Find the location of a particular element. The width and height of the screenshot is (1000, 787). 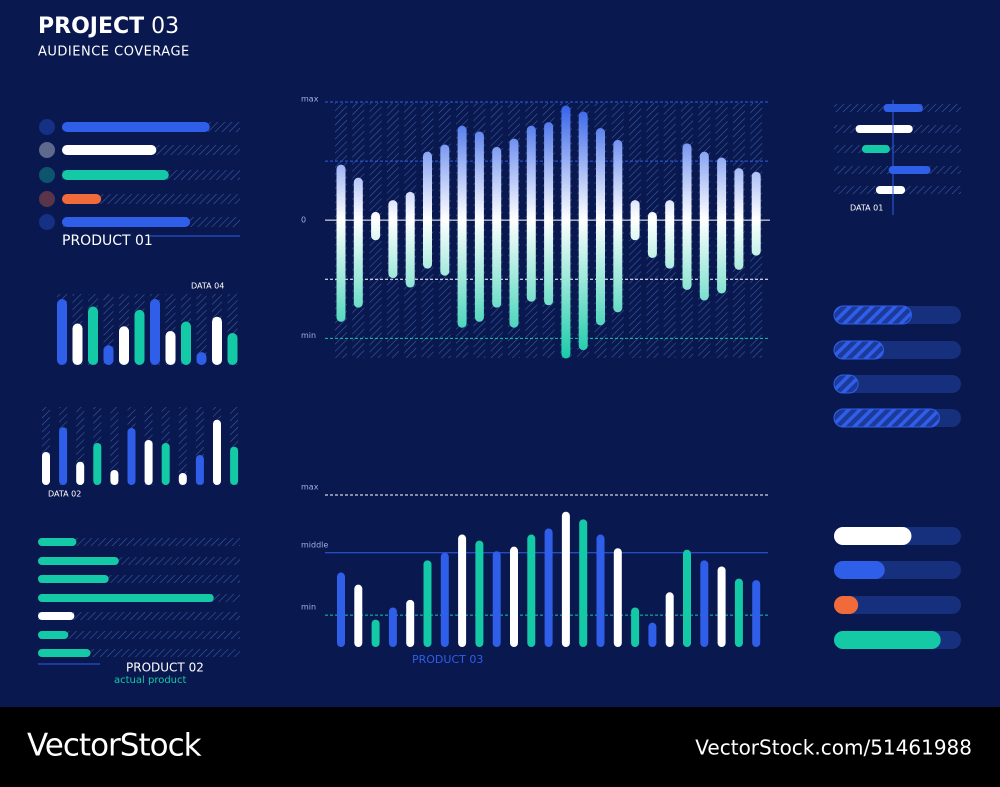

chart-label: DATA 02 is located at coordinates (64, 494).